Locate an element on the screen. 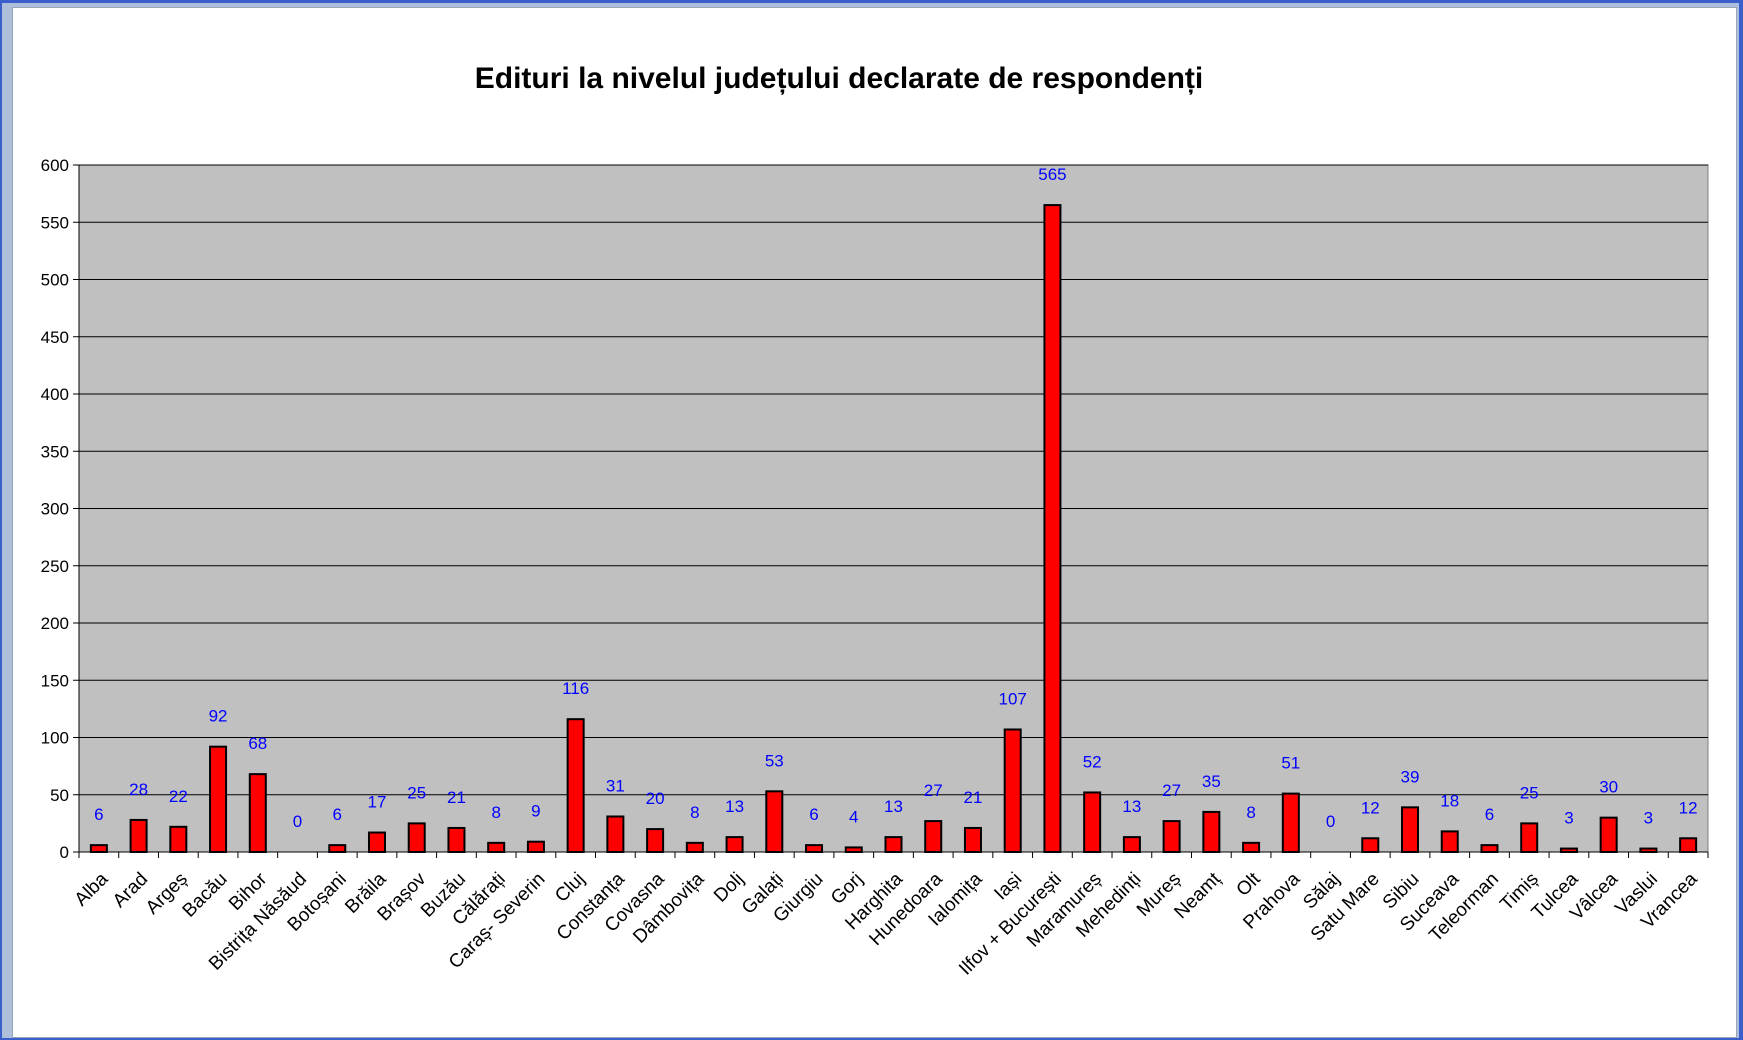  x-tick-label: Olt is located at coordinates (1249, 884).